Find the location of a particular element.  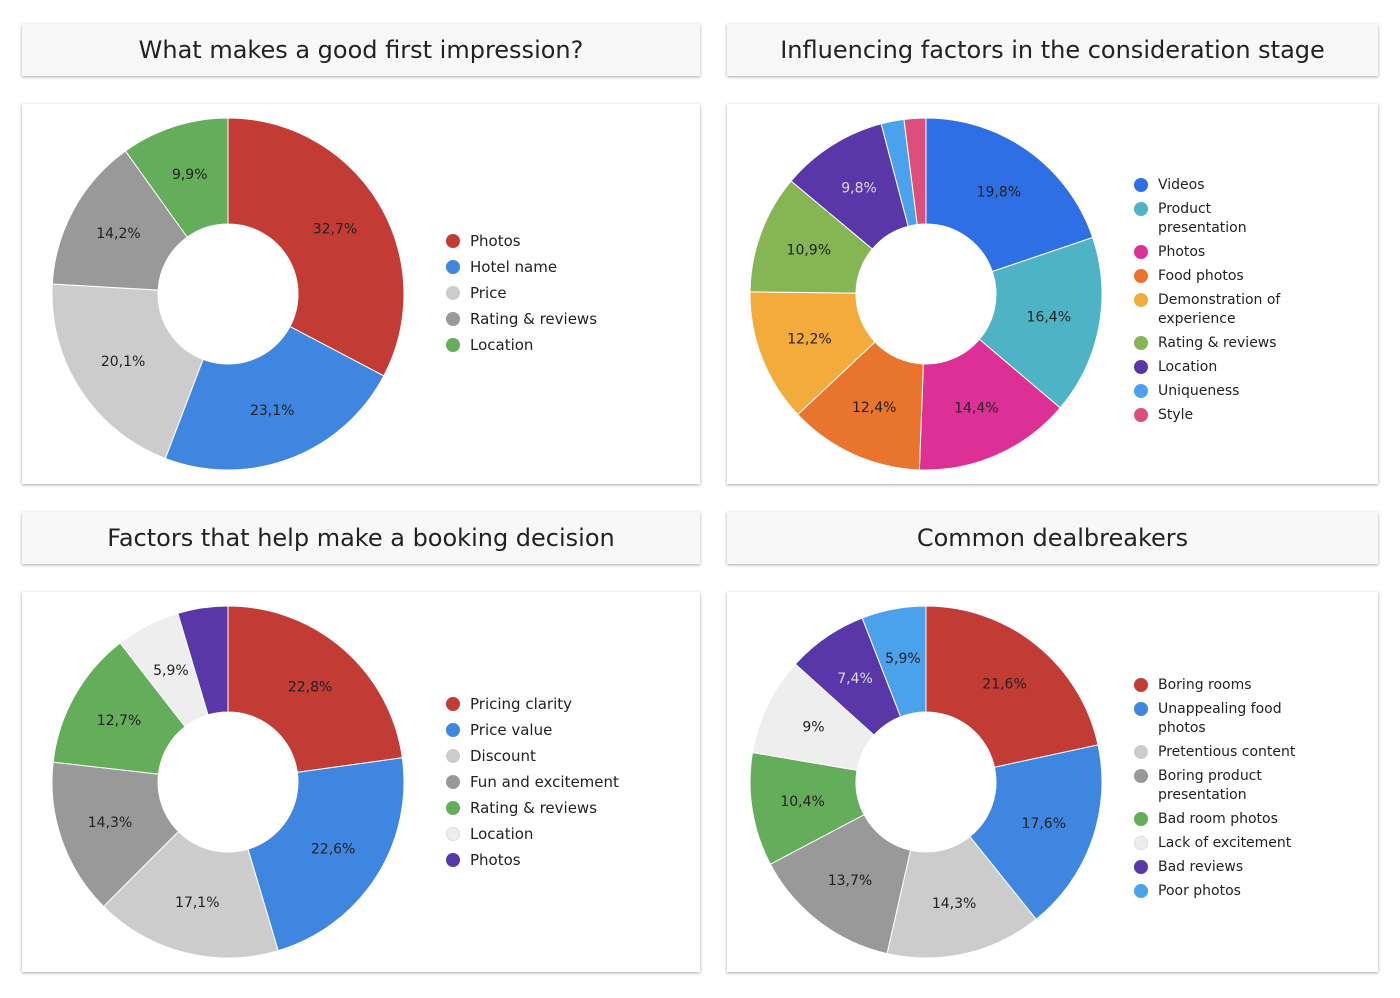

chart-4-slice-label-8: 5,9% is located at coordinates (903, 659).